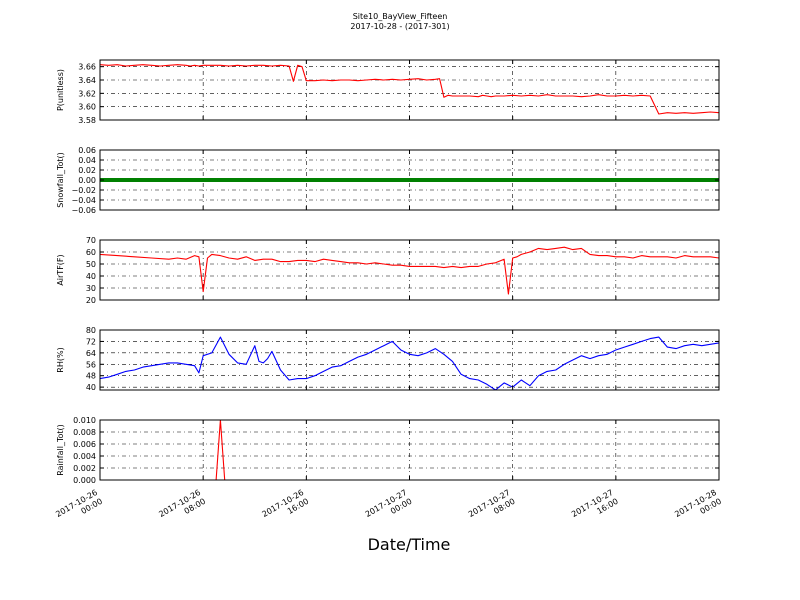 This screenshot has width=800, height=600. Describe the element at coordinates (400, 16) in the screenshot. I see `figure-title: Site10_BayView_Fifteen` at that location.